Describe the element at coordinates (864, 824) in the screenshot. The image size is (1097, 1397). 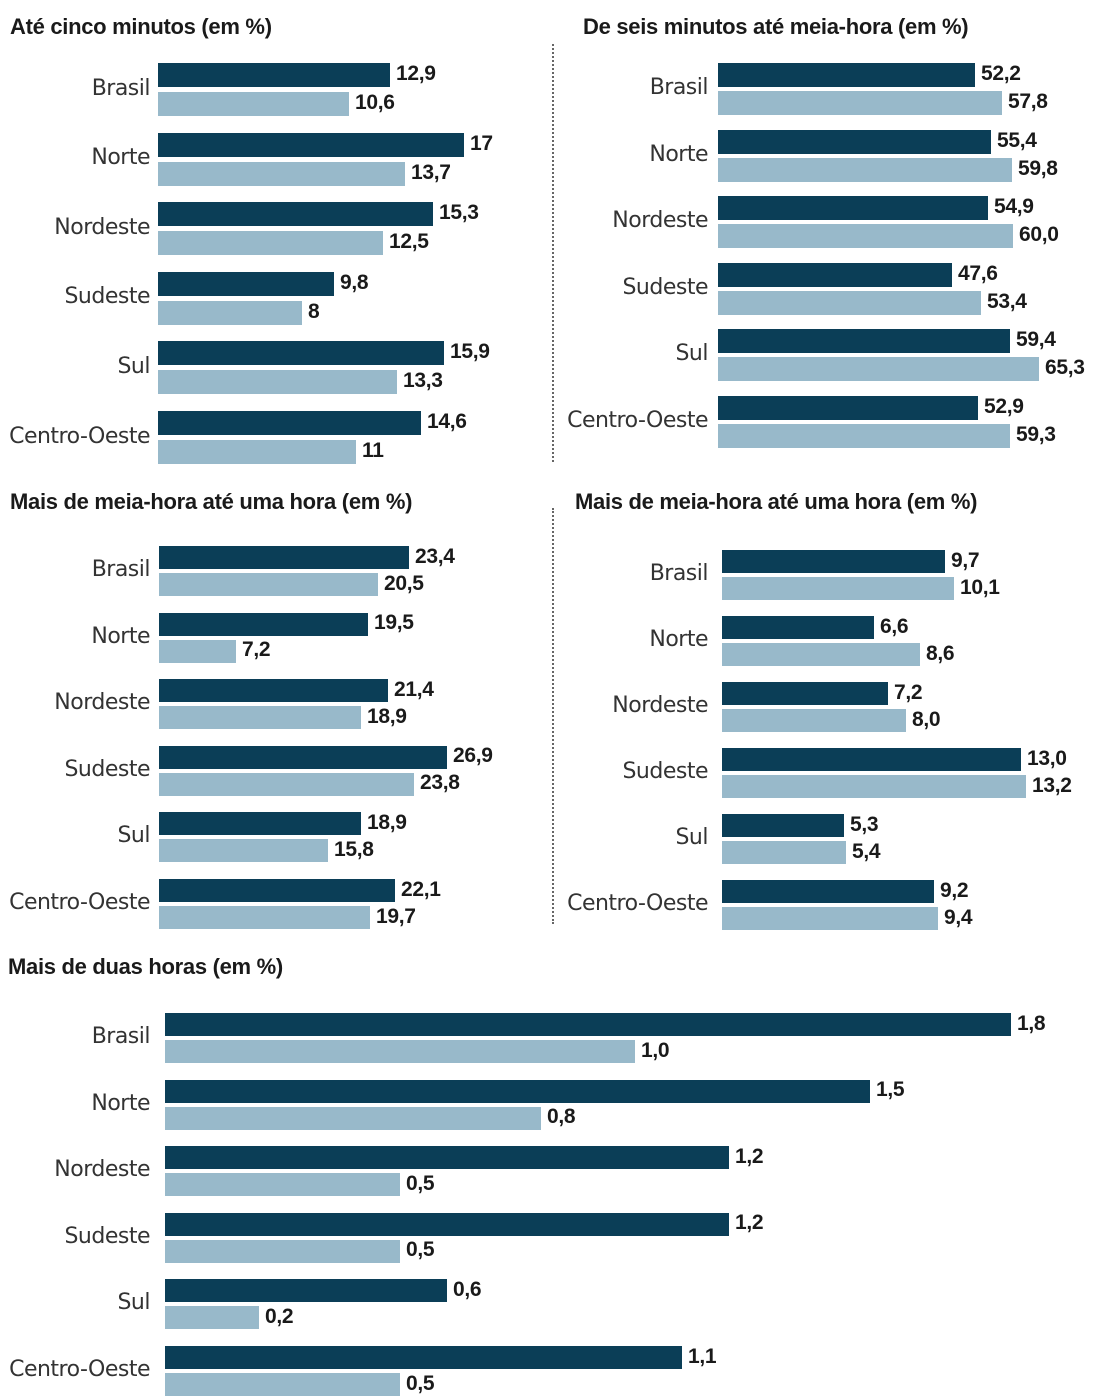
I see `data-label: 5,3` at that location.